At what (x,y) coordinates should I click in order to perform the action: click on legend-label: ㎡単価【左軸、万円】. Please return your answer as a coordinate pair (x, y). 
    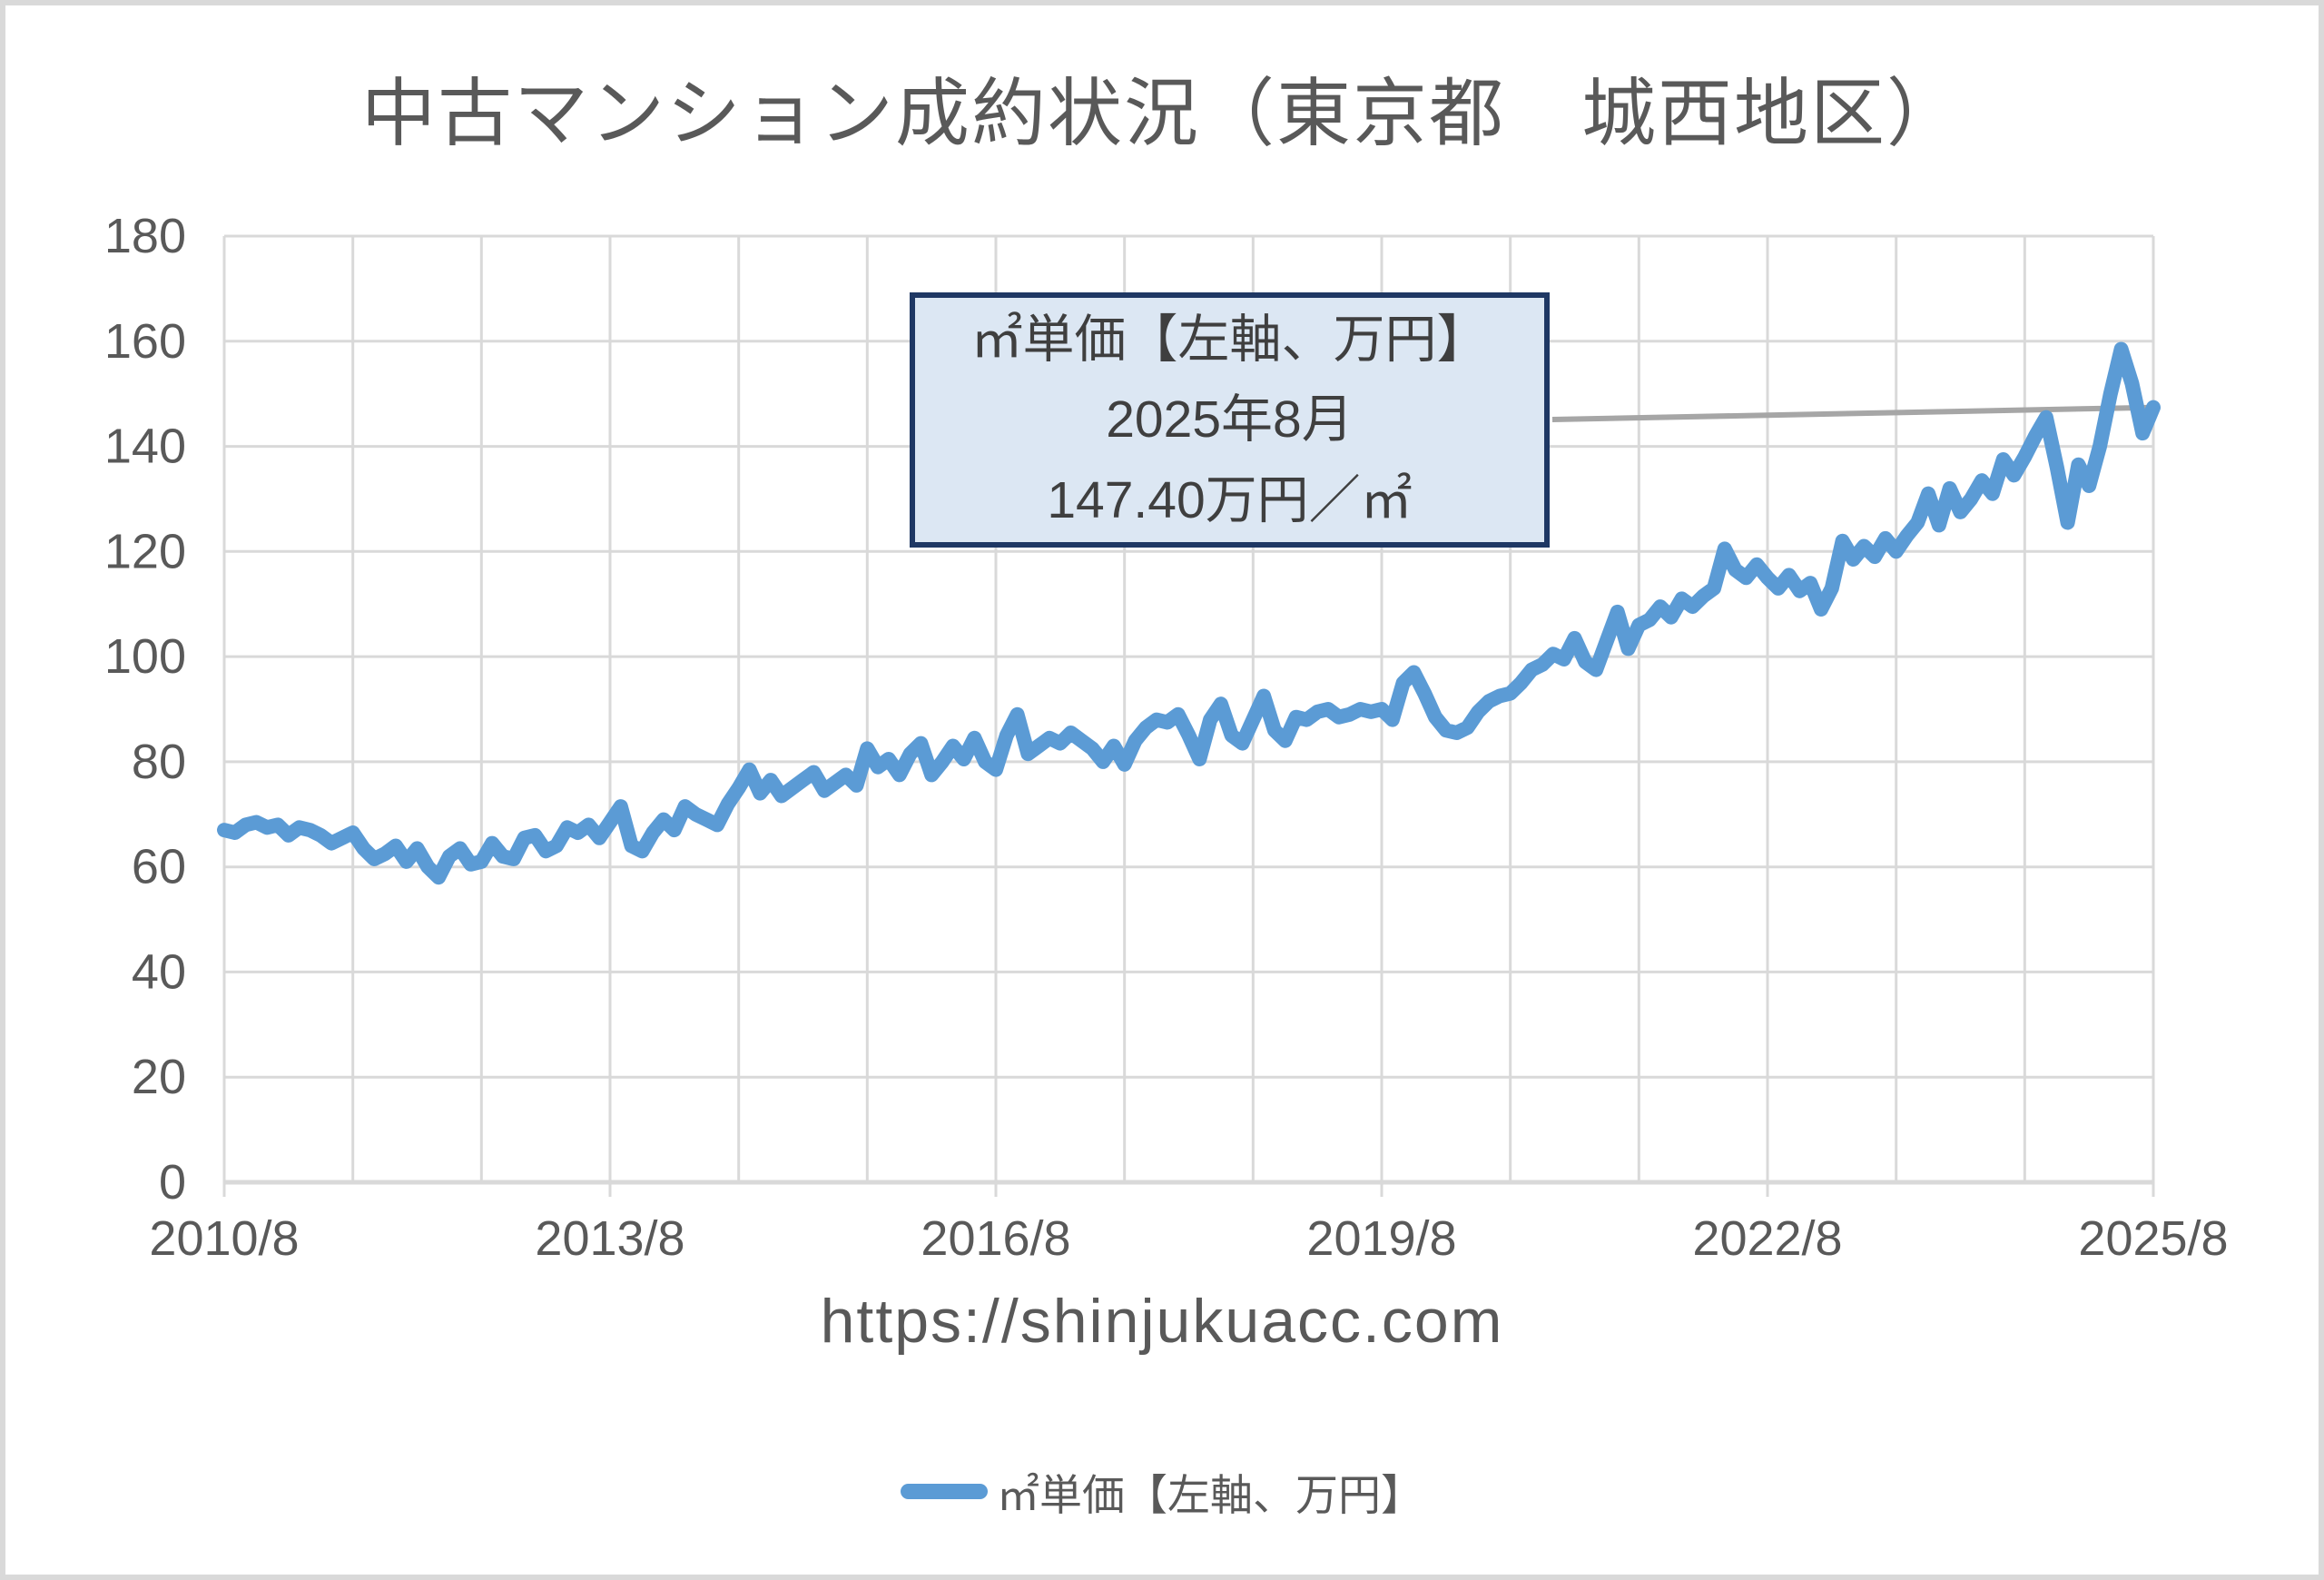
    Looking at the image, I should click on (1210, 1495).